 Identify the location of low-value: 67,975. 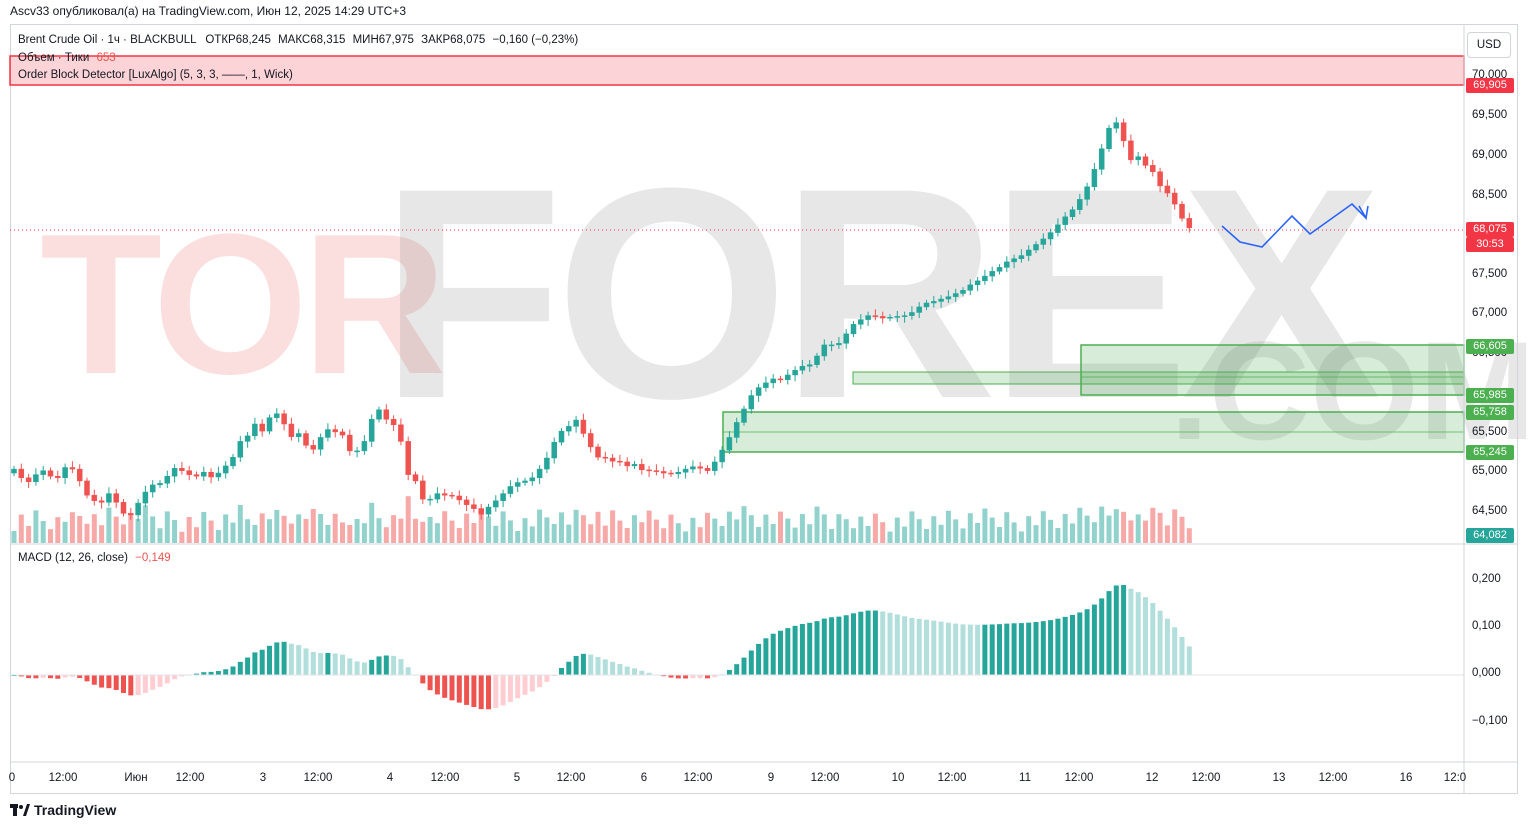
(396, 40).